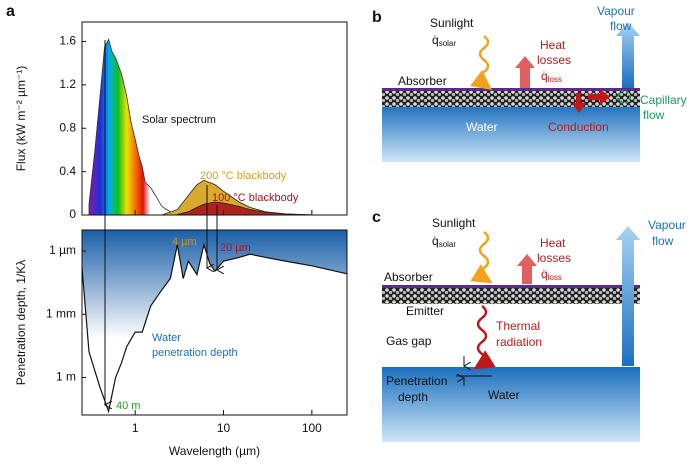 This screenshot has width=700, height=470. I want to click on label: radiation, so click(519, 342).